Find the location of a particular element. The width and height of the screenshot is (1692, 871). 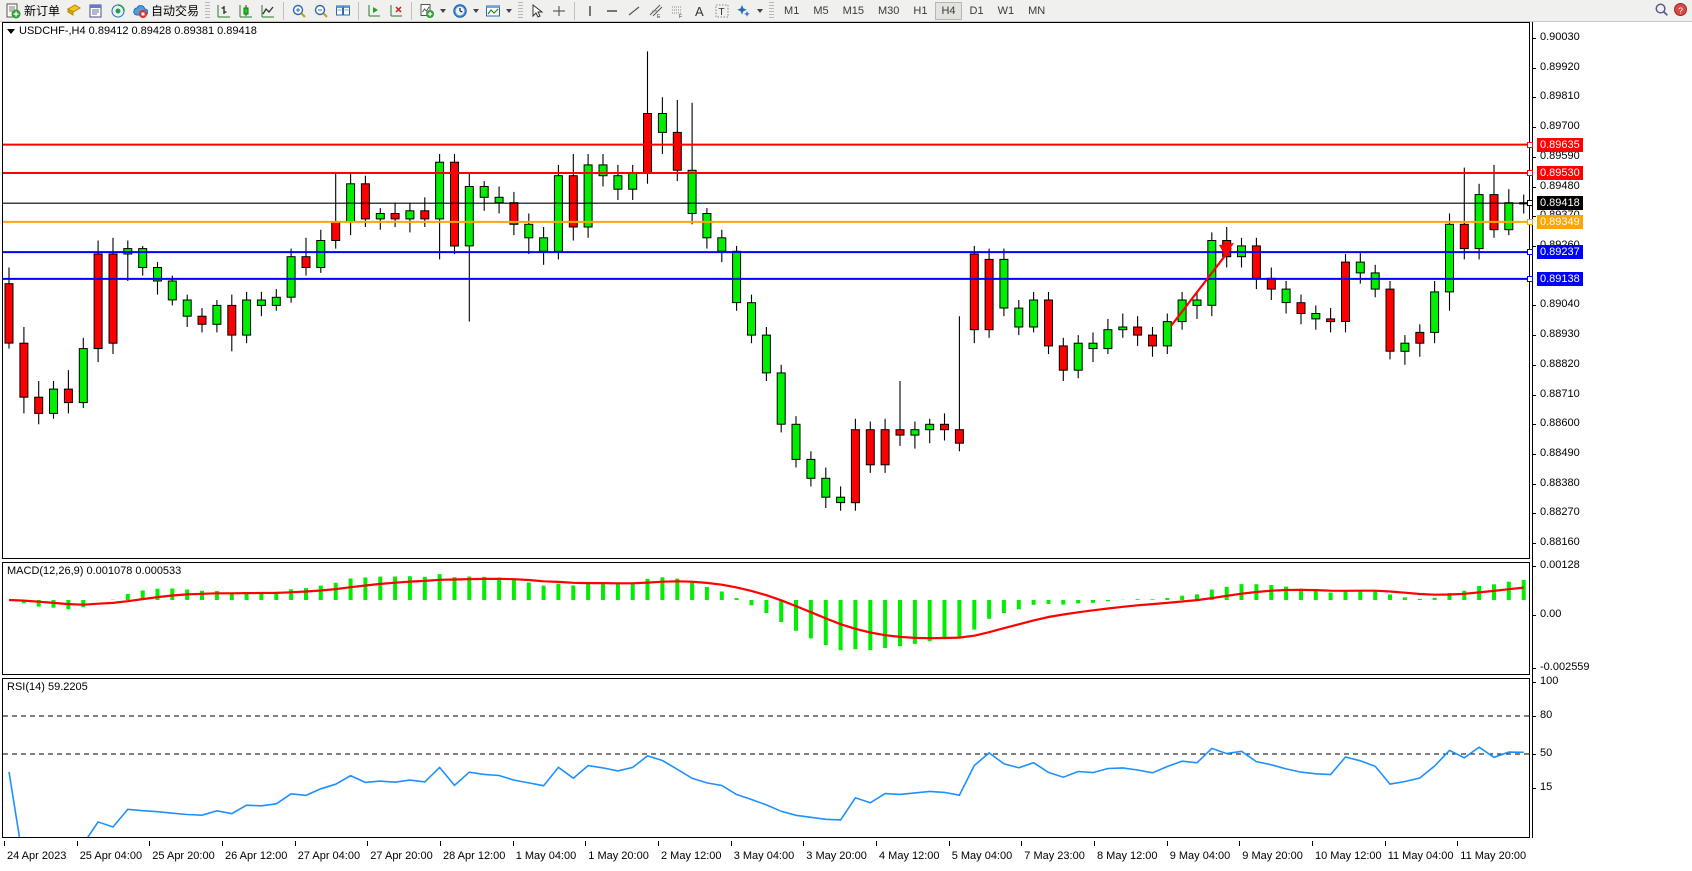

arrows-button is located at coordinates (749, 11).